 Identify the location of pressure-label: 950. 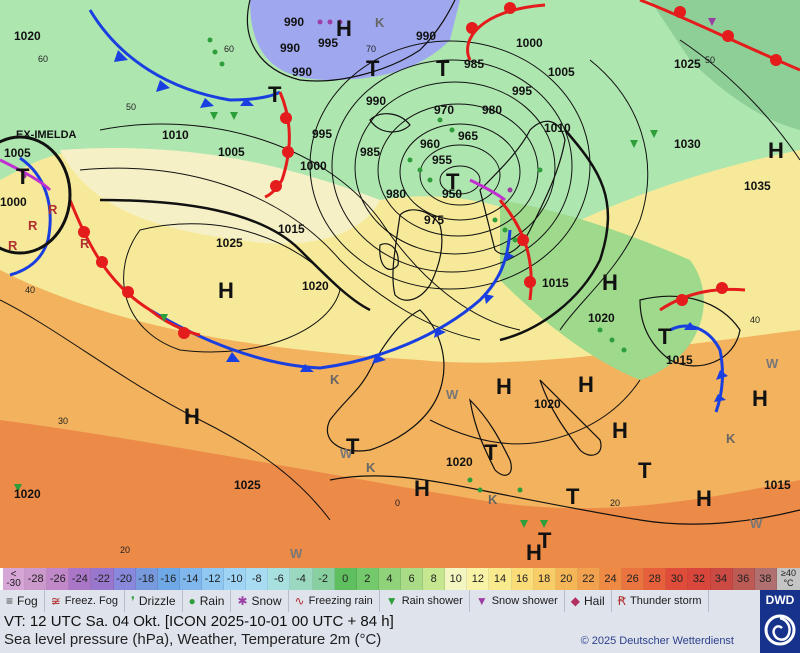
(452, 194).